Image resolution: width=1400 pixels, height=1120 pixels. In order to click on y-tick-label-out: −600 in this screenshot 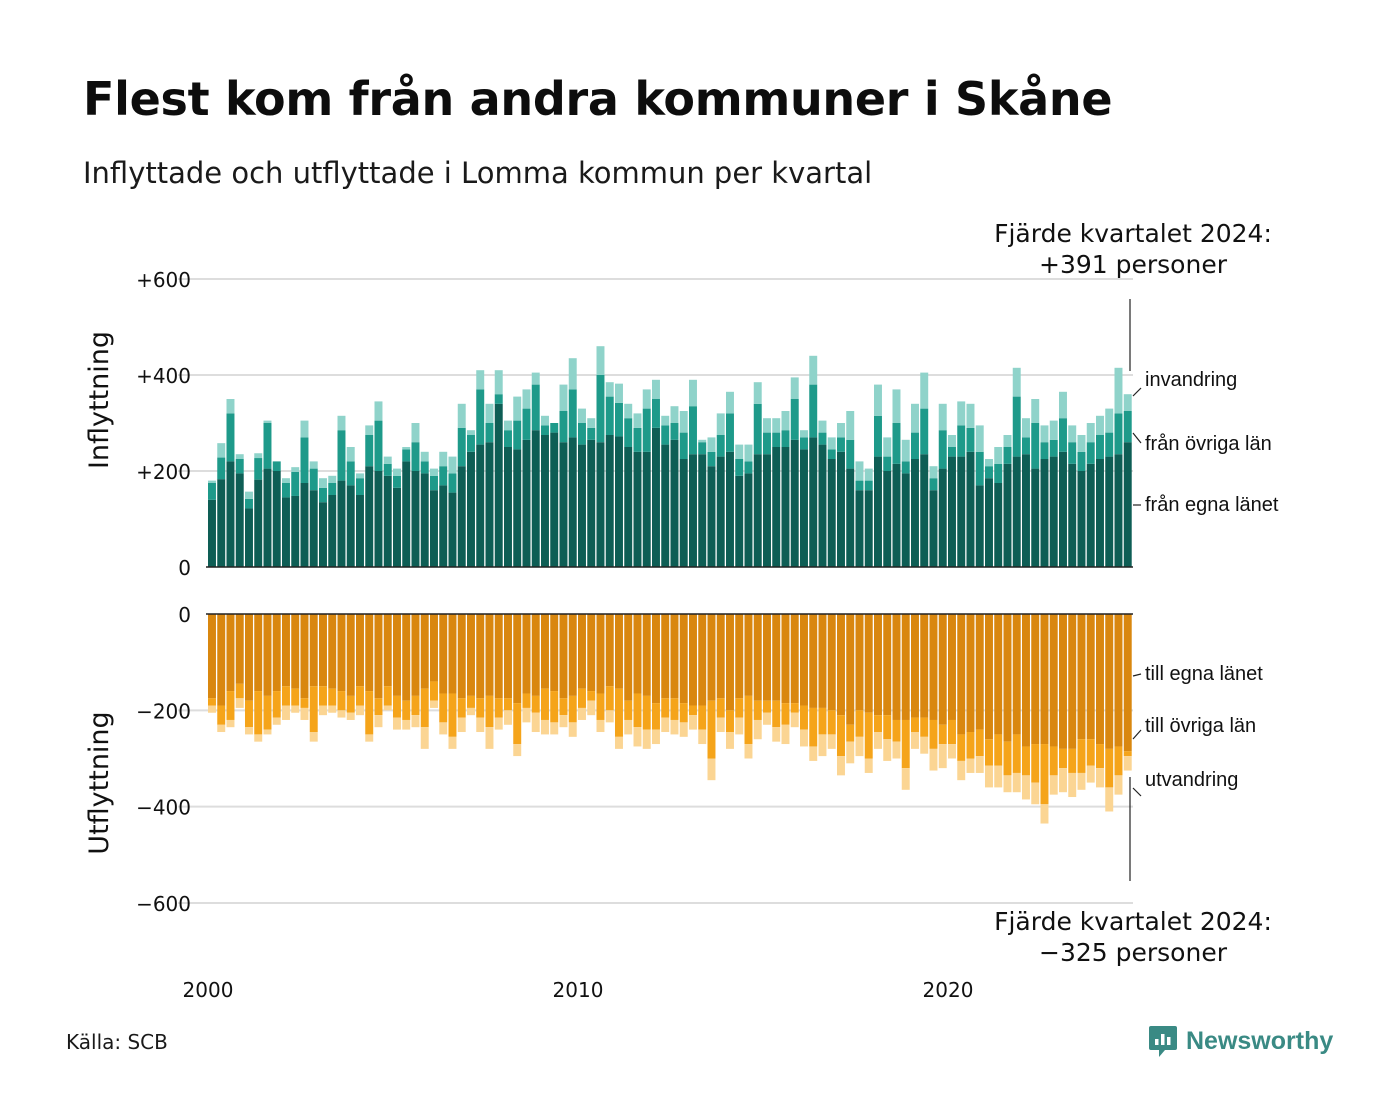, I will do `click(163, 904)`.